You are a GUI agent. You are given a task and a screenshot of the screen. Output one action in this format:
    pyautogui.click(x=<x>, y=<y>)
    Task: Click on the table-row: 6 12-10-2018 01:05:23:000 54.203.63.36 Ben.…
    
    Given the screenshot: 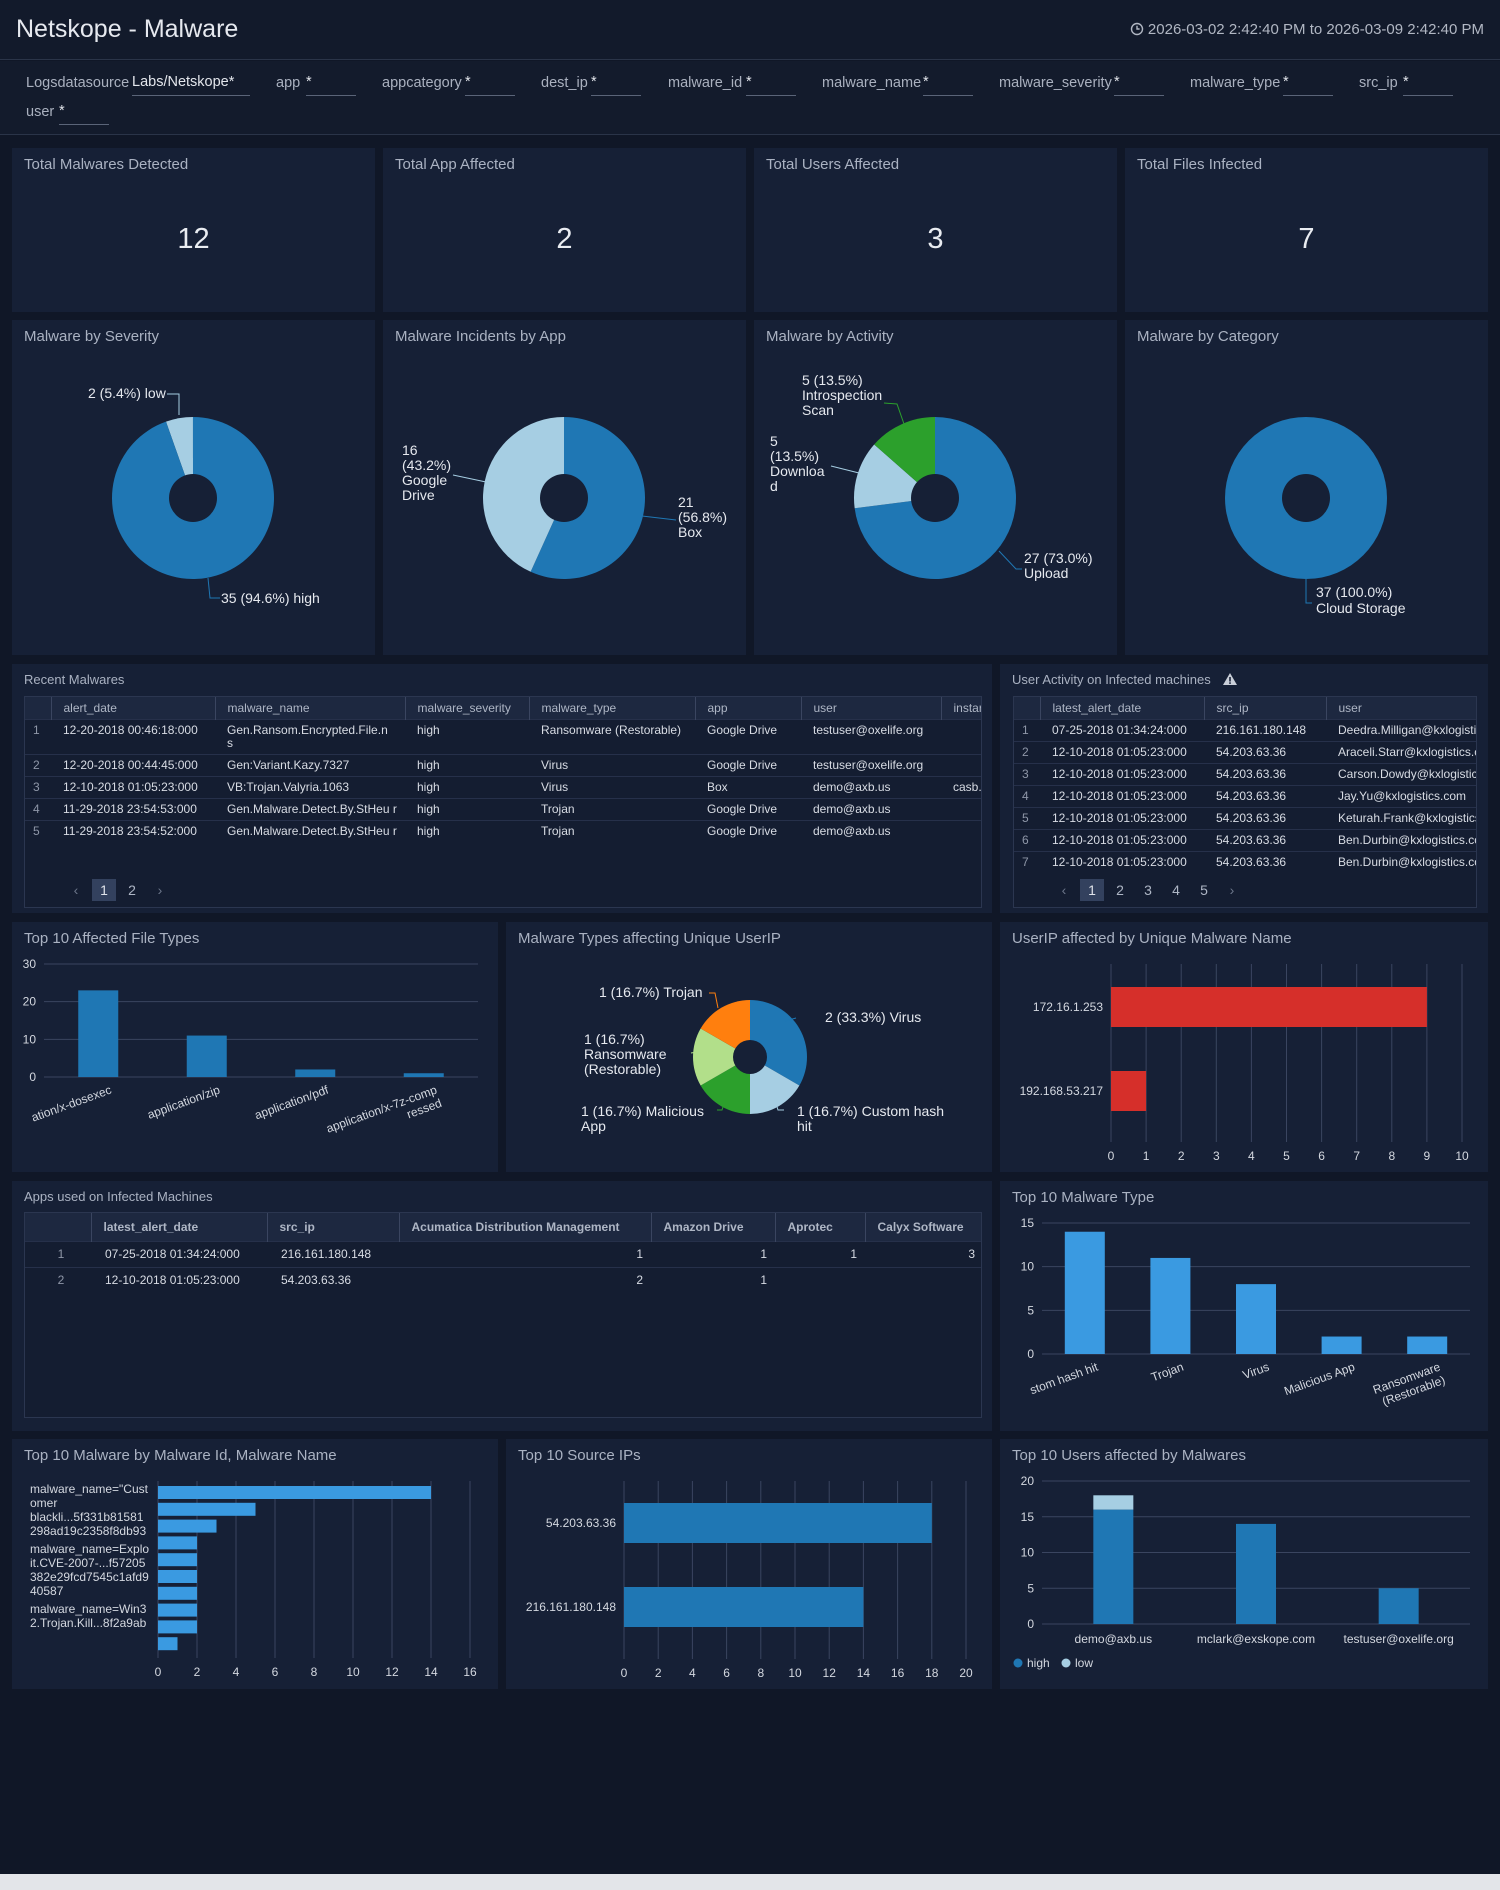 What is the action you would take?
    pyautogui.click(x=1245, y=839)
    